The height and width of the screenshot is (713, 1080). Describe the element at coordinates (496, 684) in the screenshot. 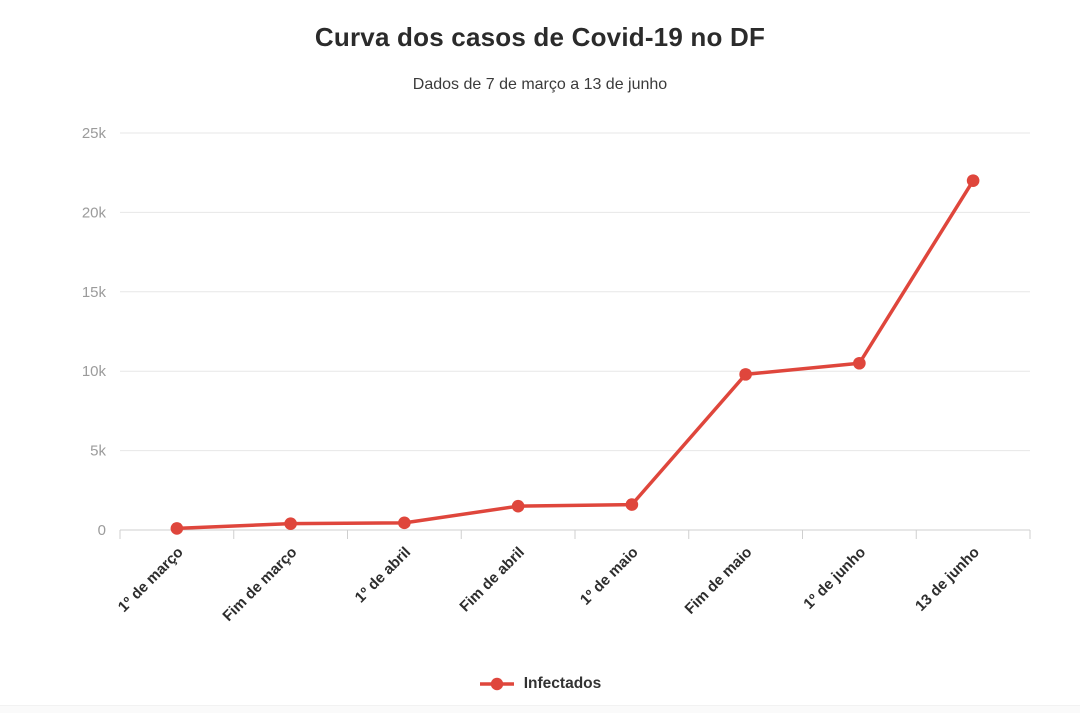

I see `legend-line-marker-icon` at that location.